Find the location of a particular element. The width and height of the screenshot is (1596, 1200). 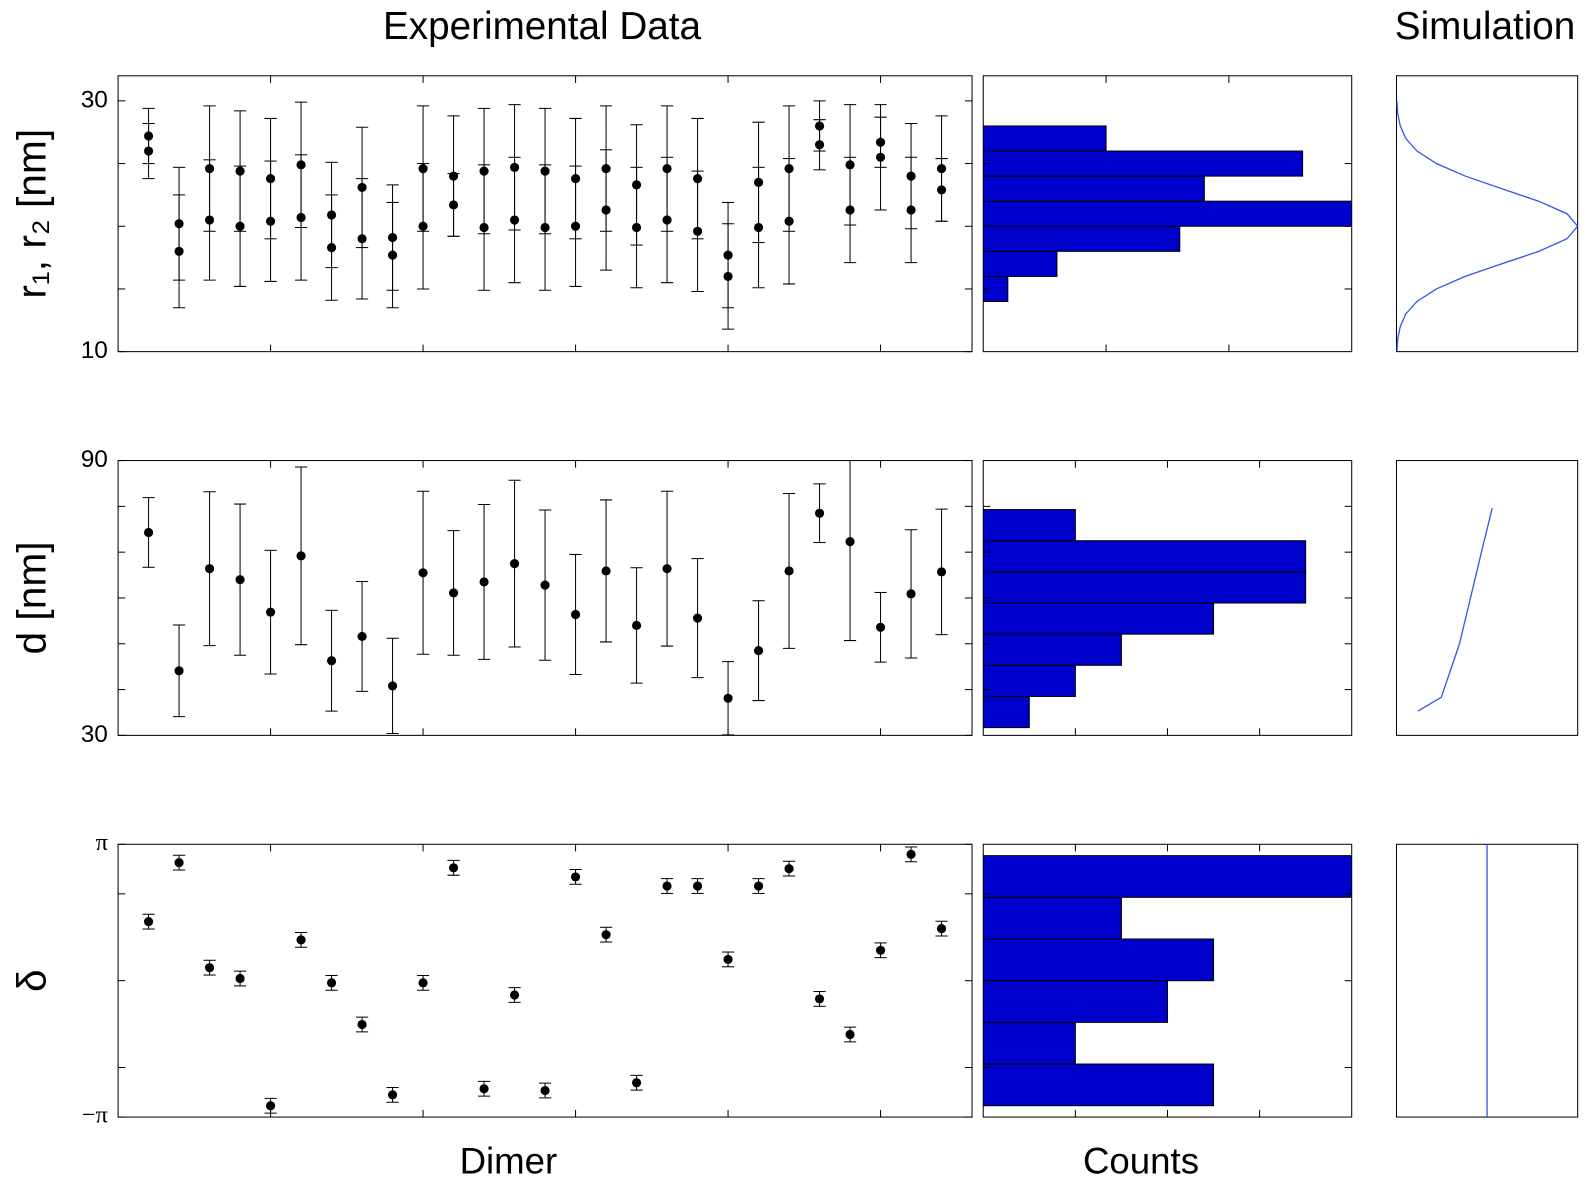

title: Experimental Data is located at coordinates (542, 26).